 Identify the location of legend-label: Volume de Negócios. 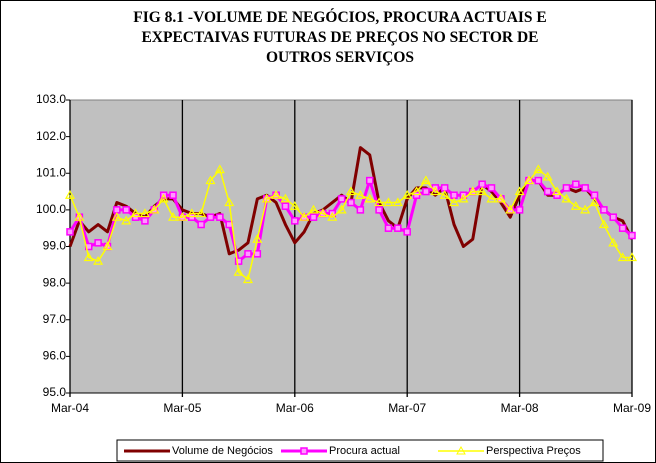
(222, 451).